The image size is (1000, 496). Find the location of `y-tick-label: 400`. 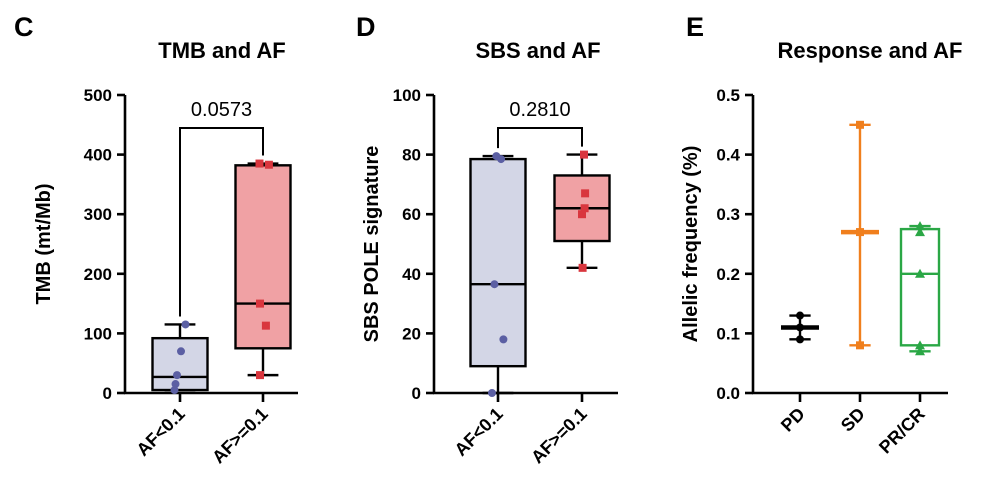

y-tick-label: 400 is located at coordinates (98, 155).